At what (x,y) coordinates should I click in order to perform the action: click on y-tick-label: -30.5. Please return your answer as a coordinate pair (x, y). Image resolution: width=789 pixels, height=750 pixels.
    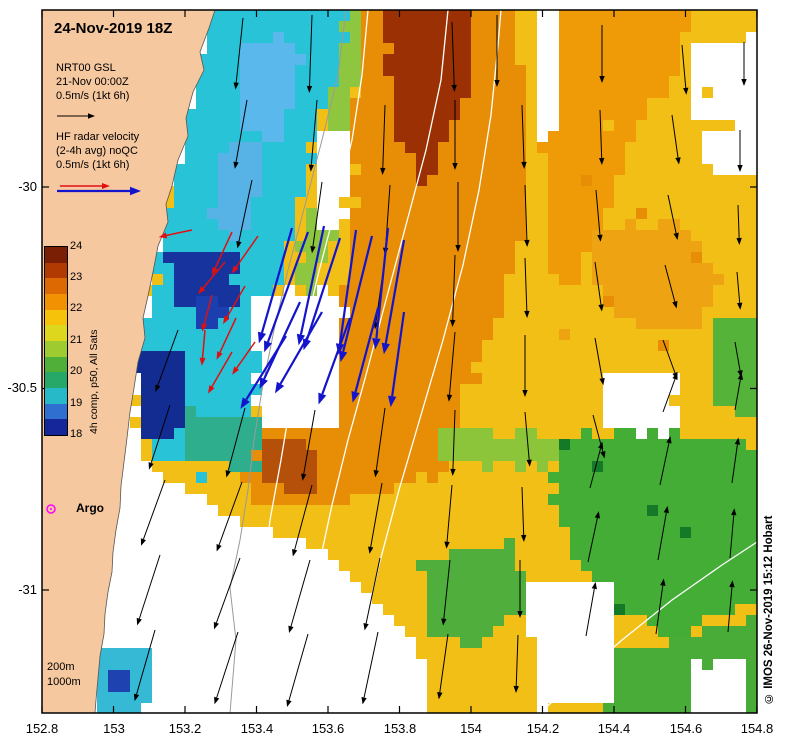
    Looking at the image, I should click on (22, 387).